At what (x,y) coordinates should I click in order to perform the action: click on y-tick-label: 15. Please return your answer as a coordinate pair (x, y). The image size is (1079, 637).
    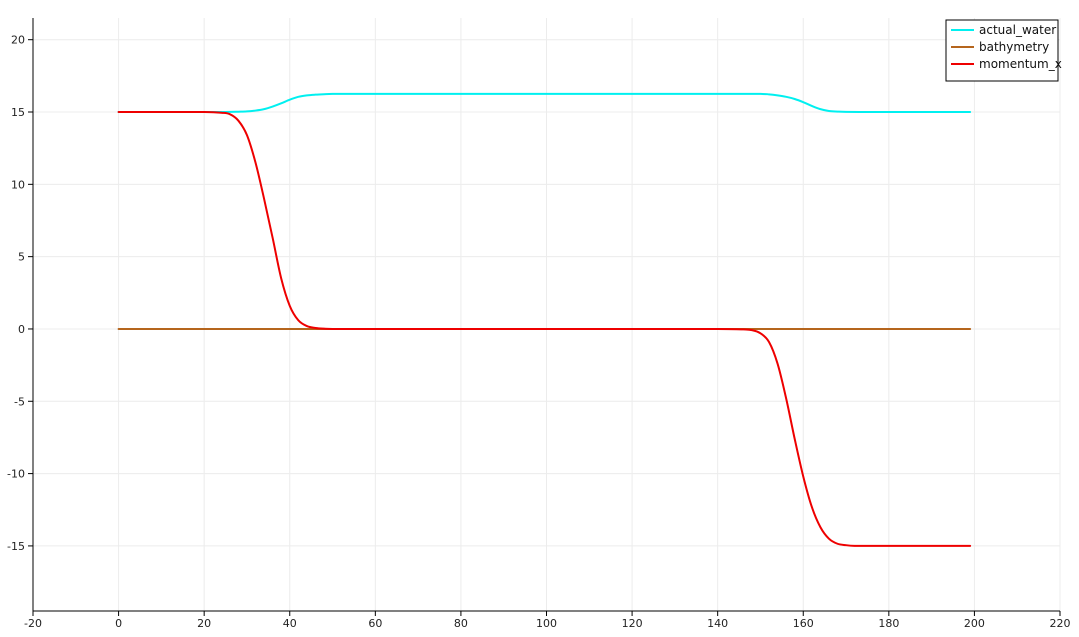
    Looking at the image, I should click on (18, 112).